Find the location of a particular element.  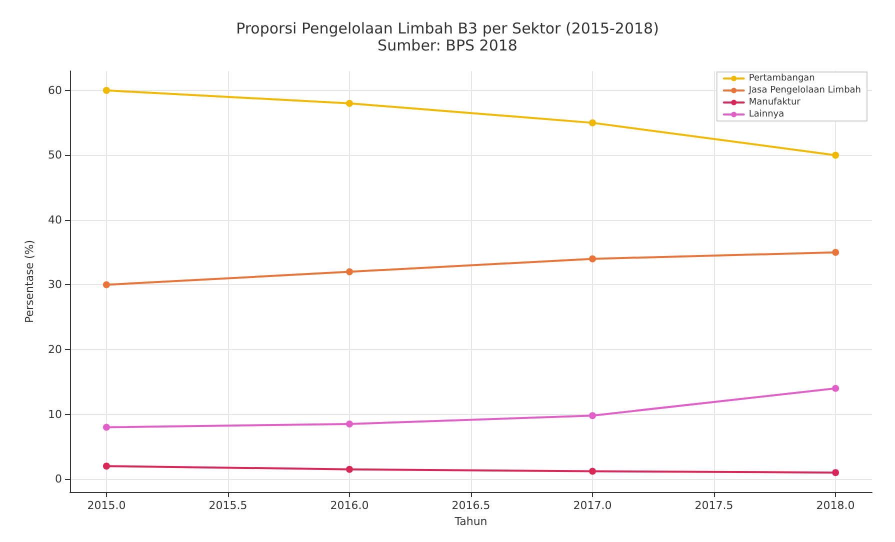

x-axis-title: Tahun is located at coordinates (471, 521).